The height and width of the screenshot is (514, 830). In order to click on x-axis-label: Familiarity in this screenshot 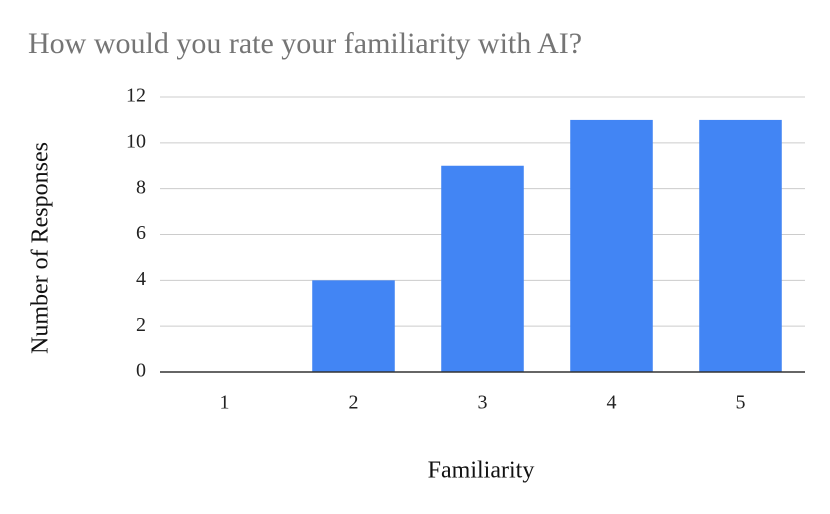, I will do `click(481, 471)`.